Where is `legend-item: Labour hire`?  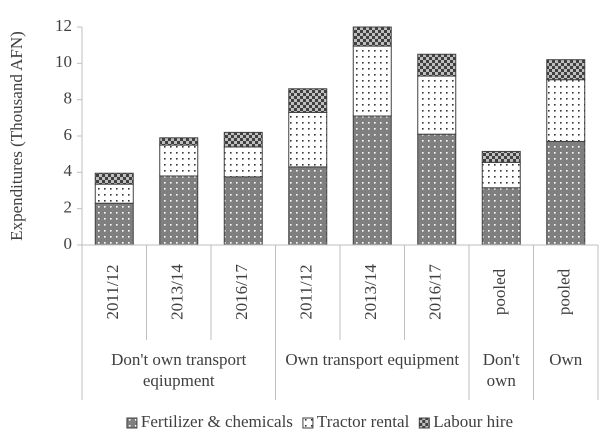 legend-item: Labour hire is located at coordinates (465, 421).